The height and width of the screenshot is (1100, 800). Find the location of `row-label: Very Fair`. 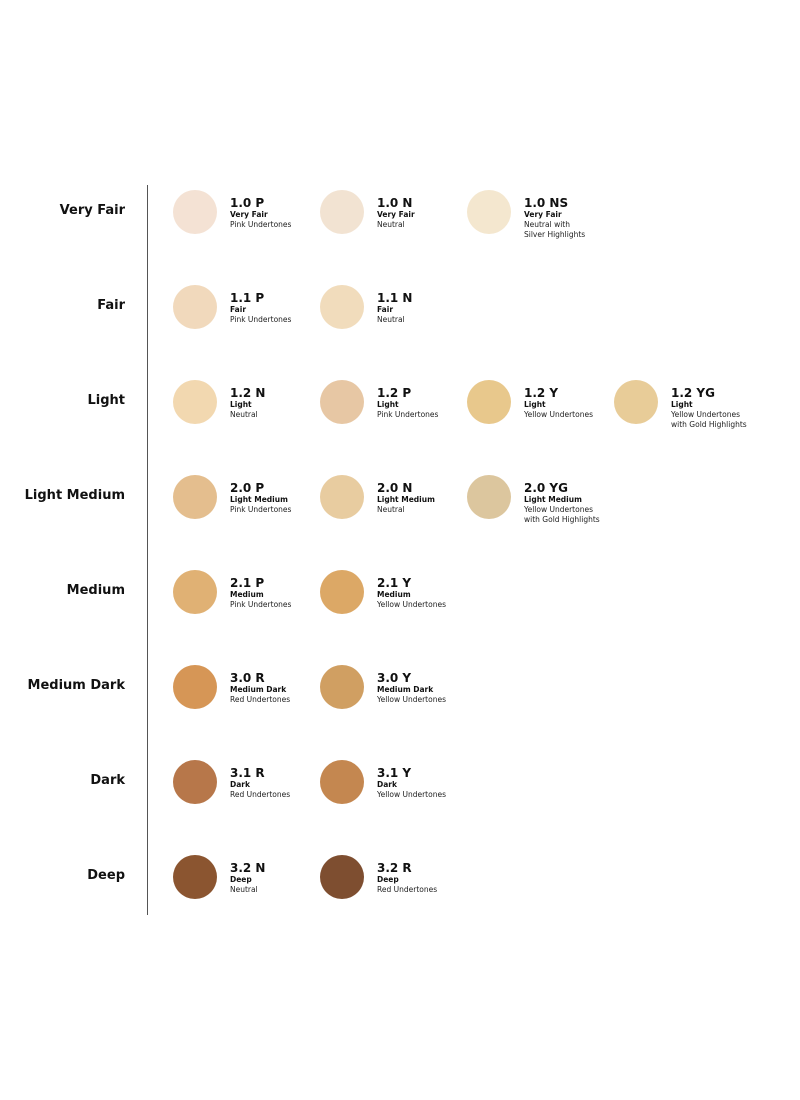

row-label: Very Fair is located at coordinates (92, 210).